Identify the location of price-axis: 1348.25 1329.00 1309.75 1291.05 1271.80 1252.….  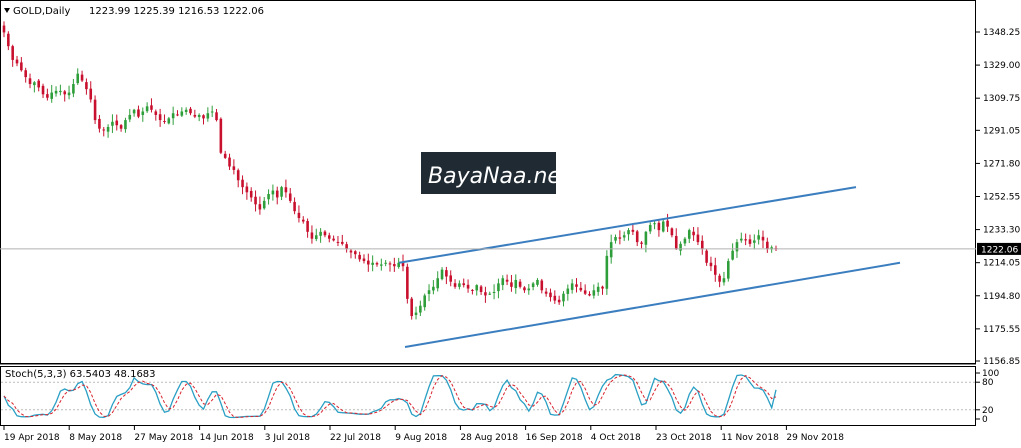
(998, 197).